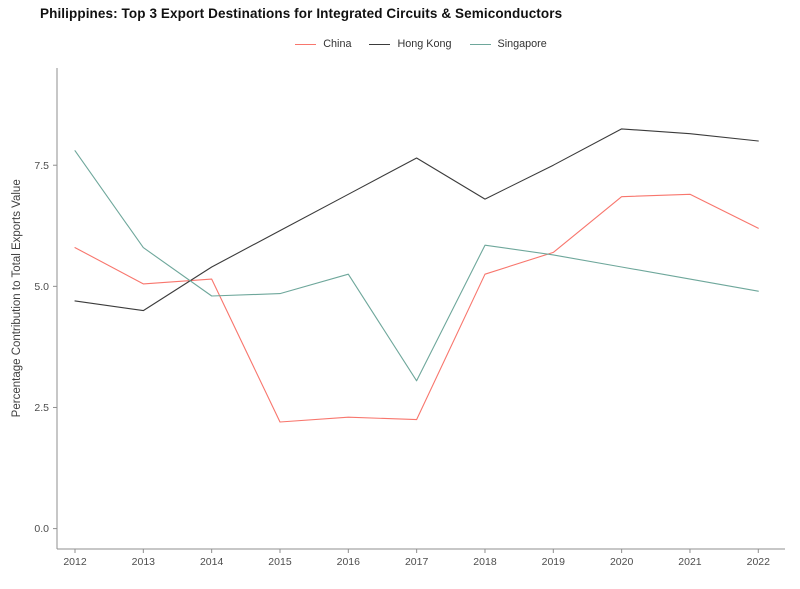  I want to click on x-tick-label: 2012, so click(75, 562).